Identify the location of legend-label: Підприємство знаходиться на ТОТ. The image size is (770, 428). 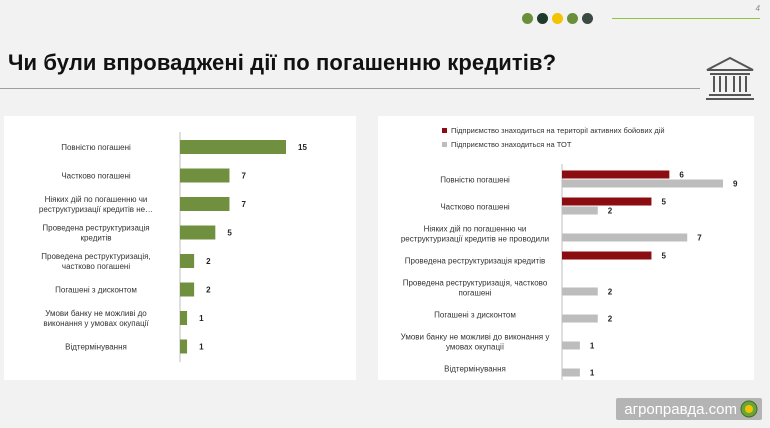
(511, 144).